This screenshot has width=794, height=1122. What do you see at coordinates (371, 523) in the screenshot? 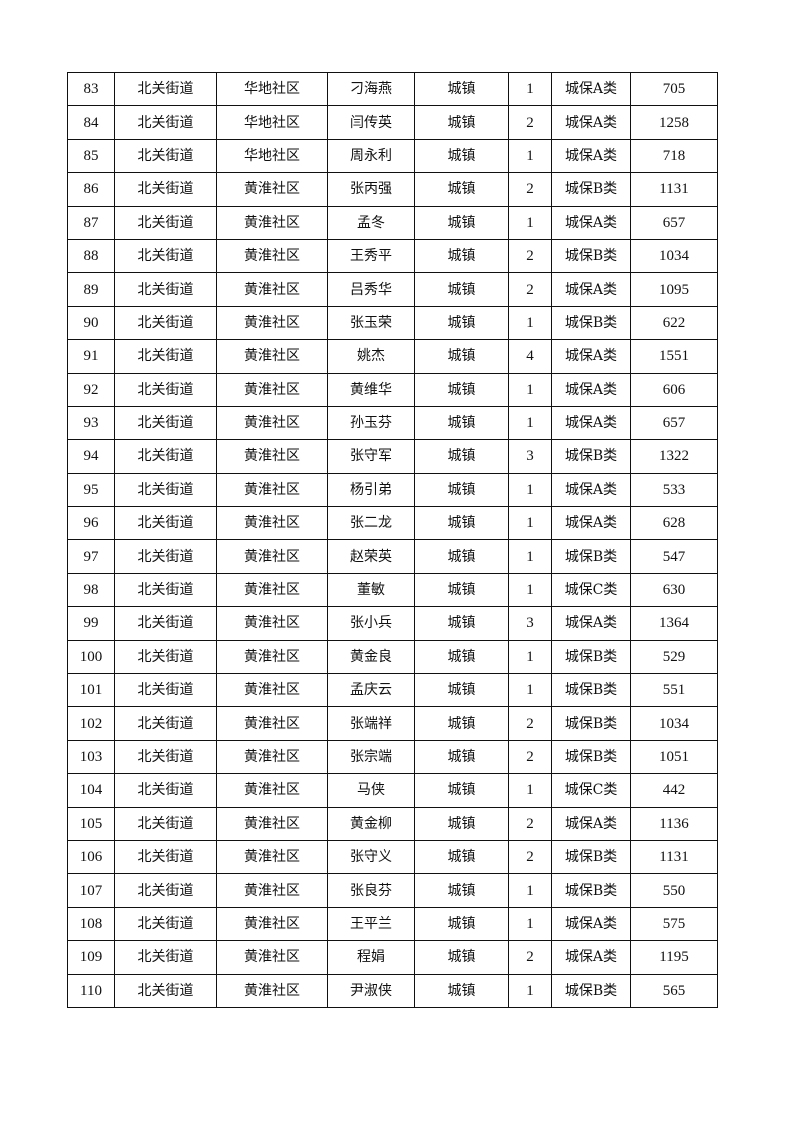
I see `cell-name: 张二龙` at bounding box center [371, 523].